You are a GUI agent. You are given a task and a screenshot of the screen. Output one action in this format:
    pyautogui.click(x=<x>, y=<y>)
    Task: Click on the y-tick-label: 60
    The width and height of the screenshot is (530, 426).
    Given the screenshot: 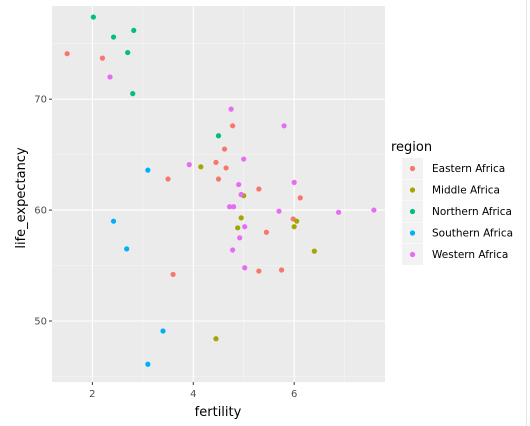 What is the action you would take?
    pyautogui.click(x=40, y=211)
    